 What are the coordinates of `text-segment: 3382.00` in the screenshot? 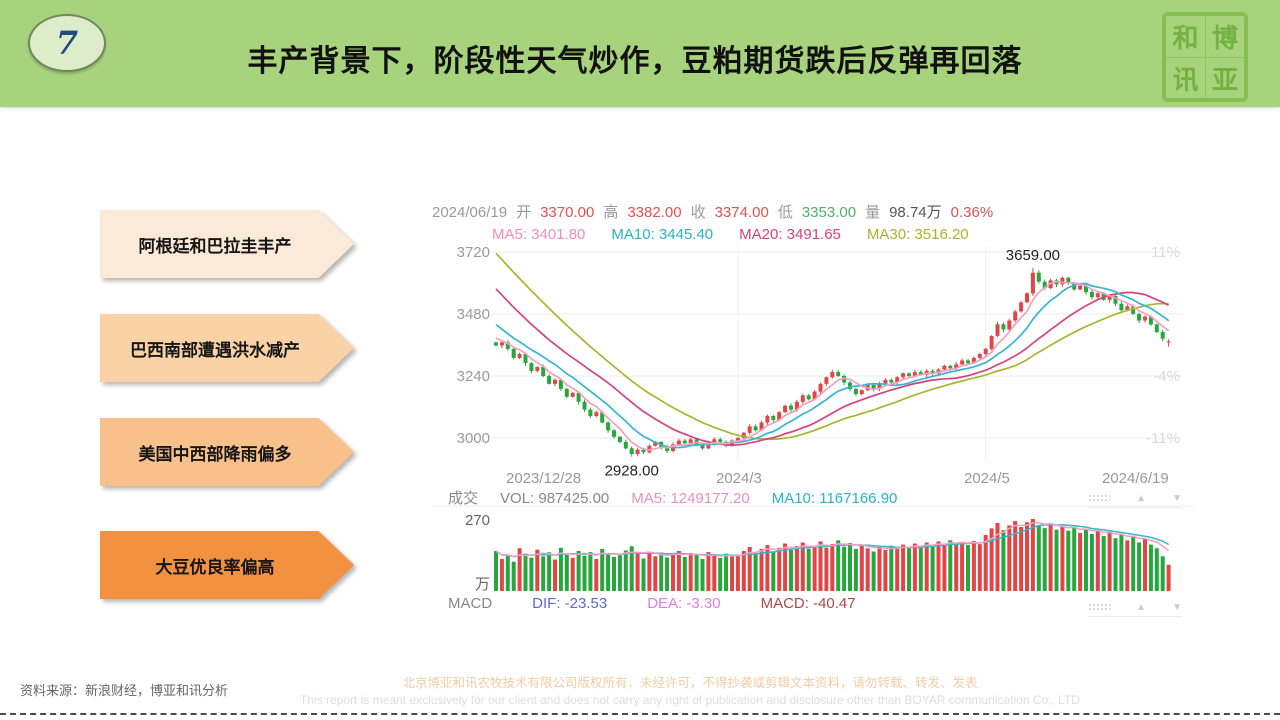 It's located at (654, 212).